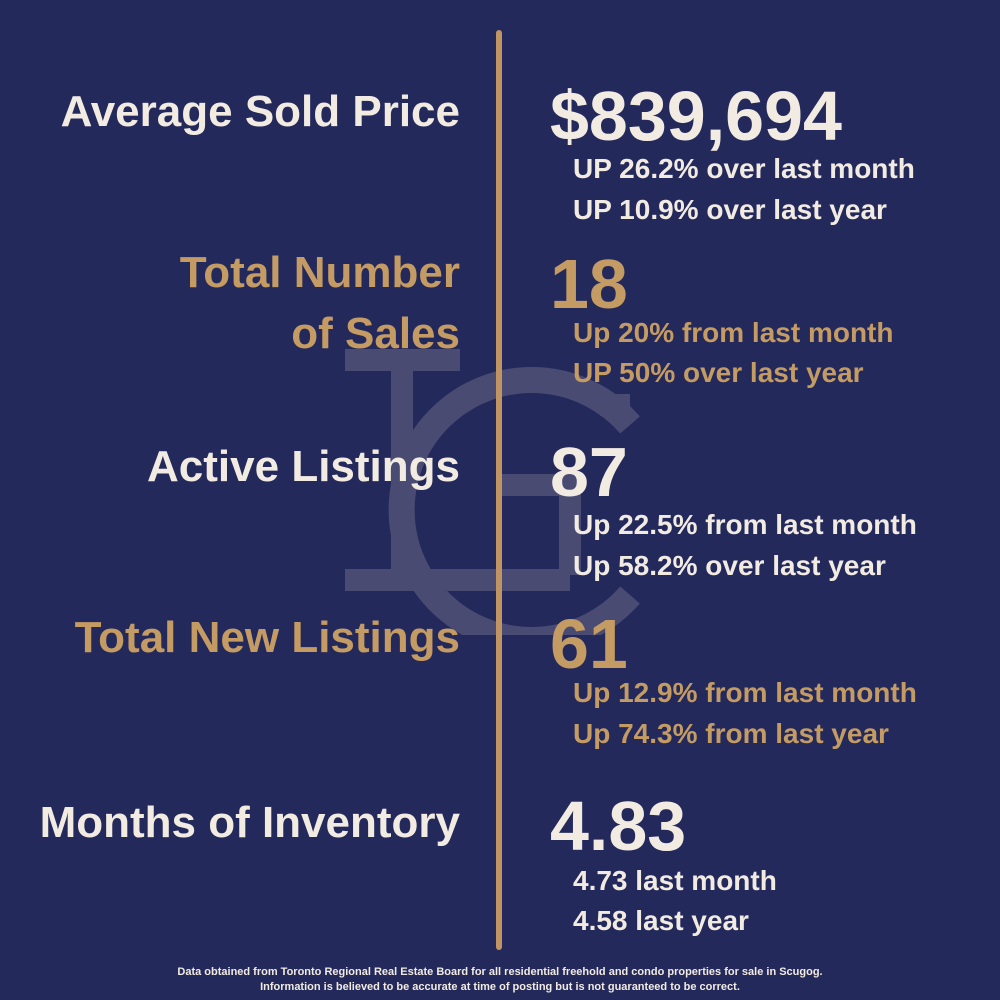  Describe the element at coordinates (745, 692) in the screenshot. I see `stat-detail-line: Up 12.9% from last month` at that location.